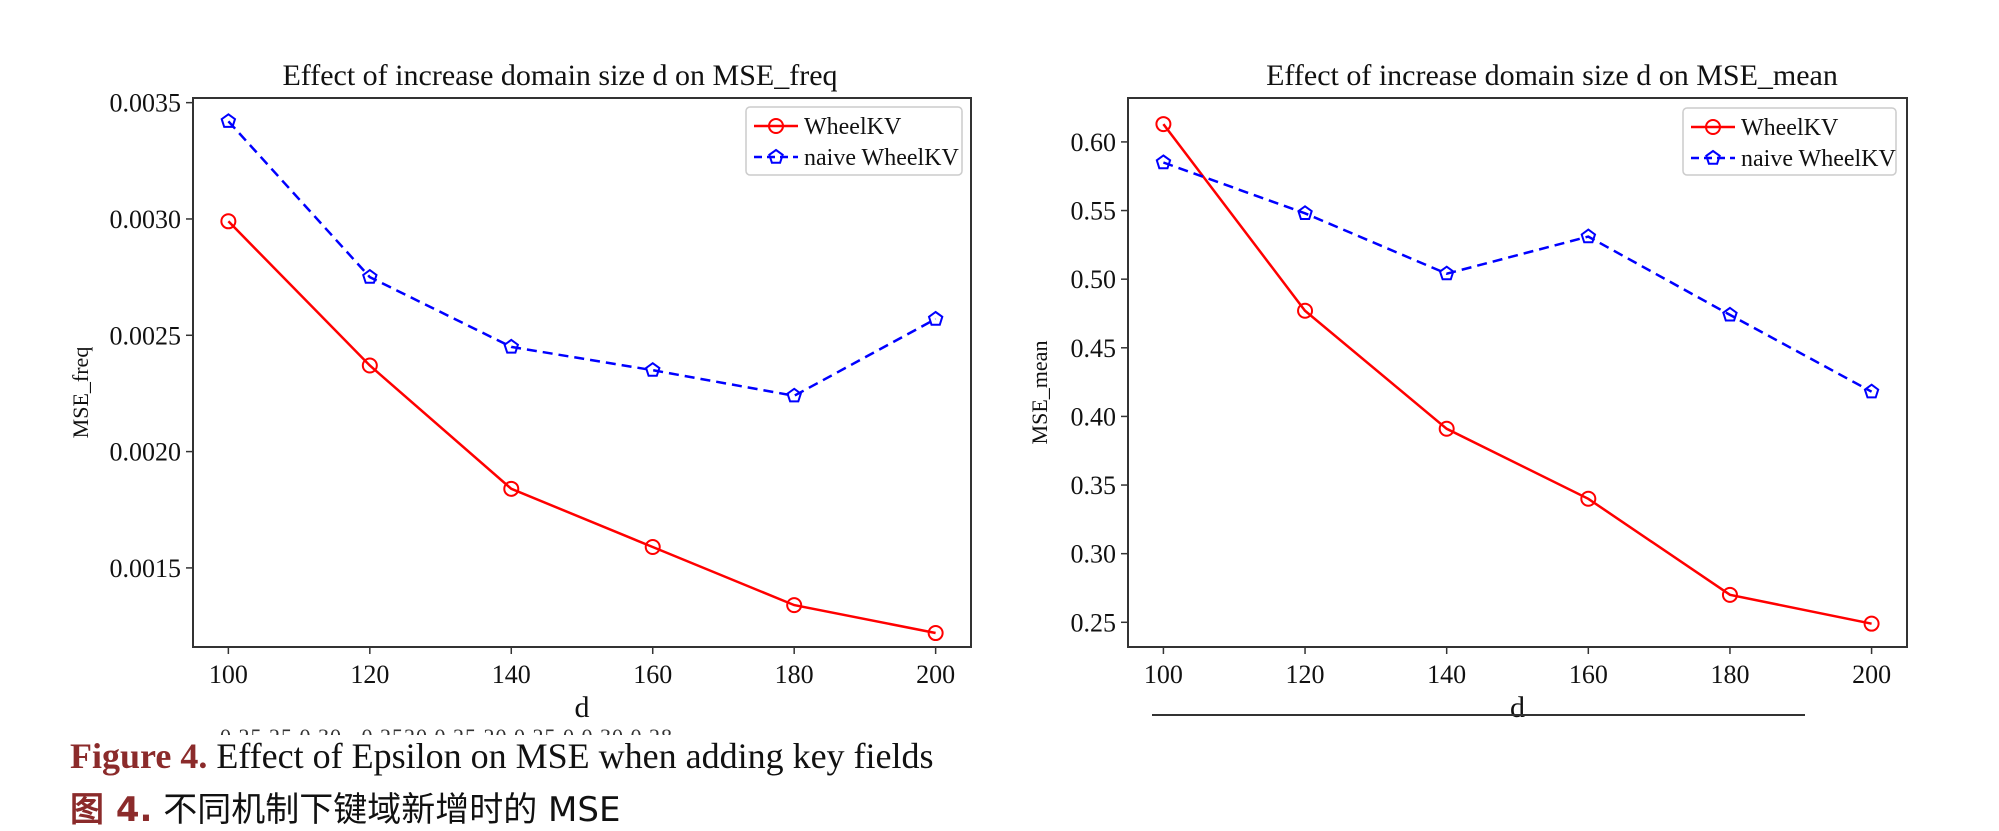 The image size is (1999, 831). What do you see at coordinates (1094, 554) in the screenshot?
I see `y-tick-label: 0.30` at bounding box center [1094, 554].